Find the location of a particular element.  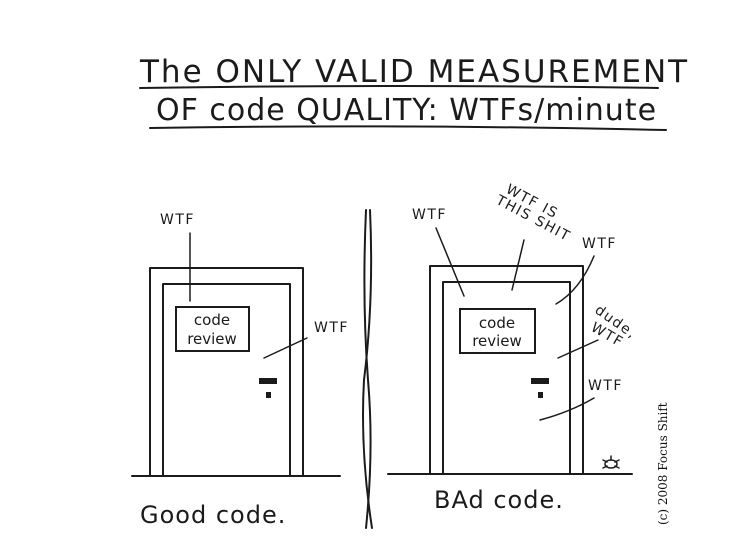

bad-wtf-2-pointer is located at coordinates (518, 265).